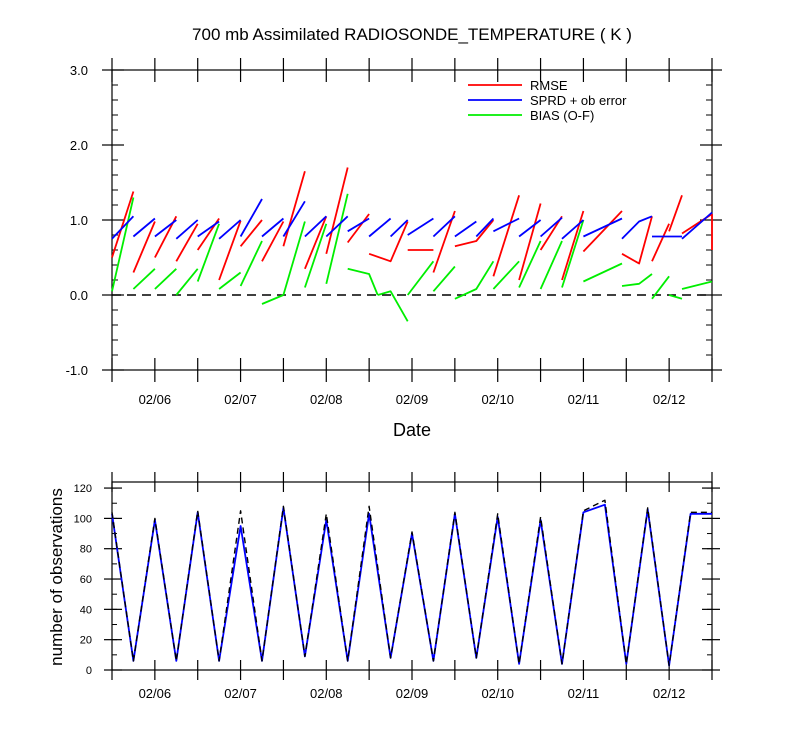  What do you see at coordinates (83, 489) in the screenshot?
I see `bottom-y-tick-label: 120` at bounding box center [83, 489].